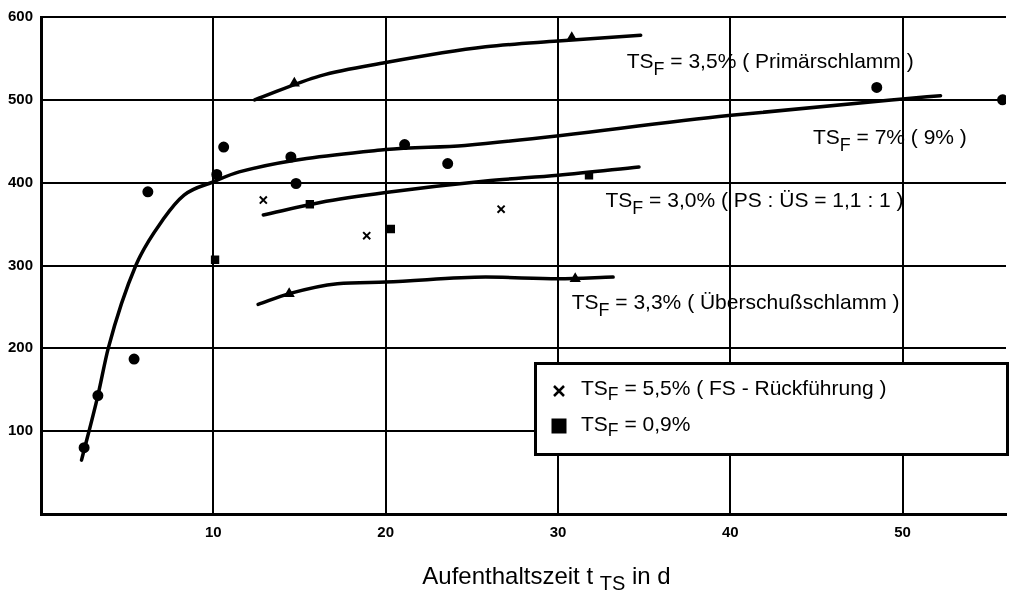 This screenshot has height=608, width=1013. Describe the element at coordinates (21, 181) in the screenshot. I see `y-tick-label: 400` at that location.